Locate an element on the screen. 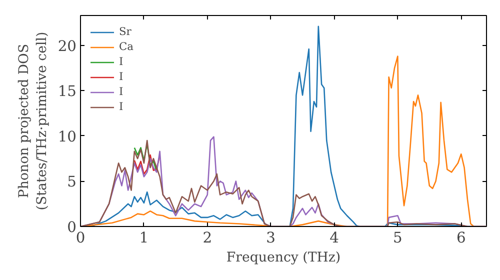 Image resolution: width=500 pixels, height=280 pixels. x-tick-label: 5 is located at coordinates (397, 238).